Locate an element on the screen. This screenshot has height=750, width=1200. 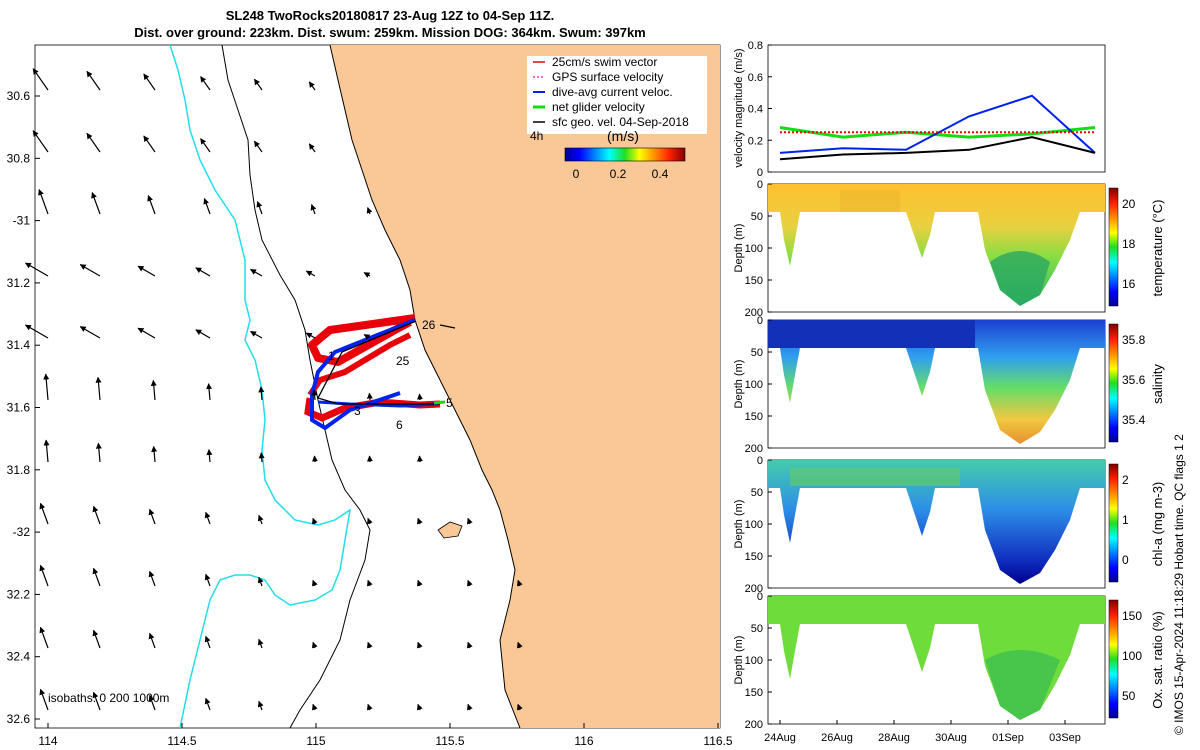
colorbar-time-label: 4h is located at coordinates (536, 136).